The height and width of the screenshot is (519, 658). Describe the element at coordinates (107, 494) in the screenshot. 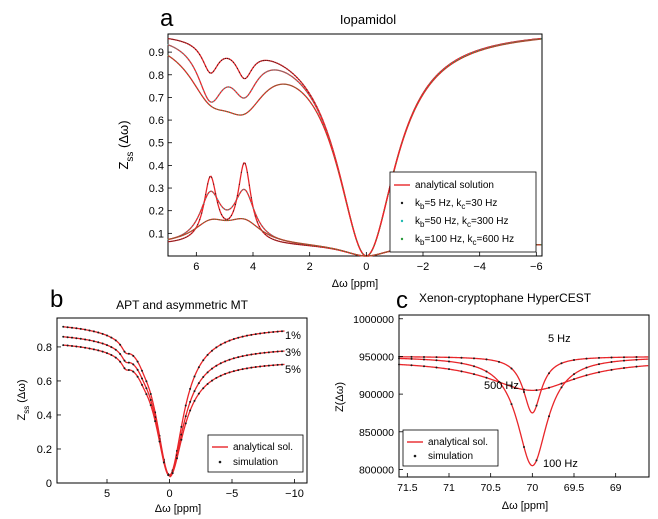

I see `panel-b-xtick-label: 5` at that location.